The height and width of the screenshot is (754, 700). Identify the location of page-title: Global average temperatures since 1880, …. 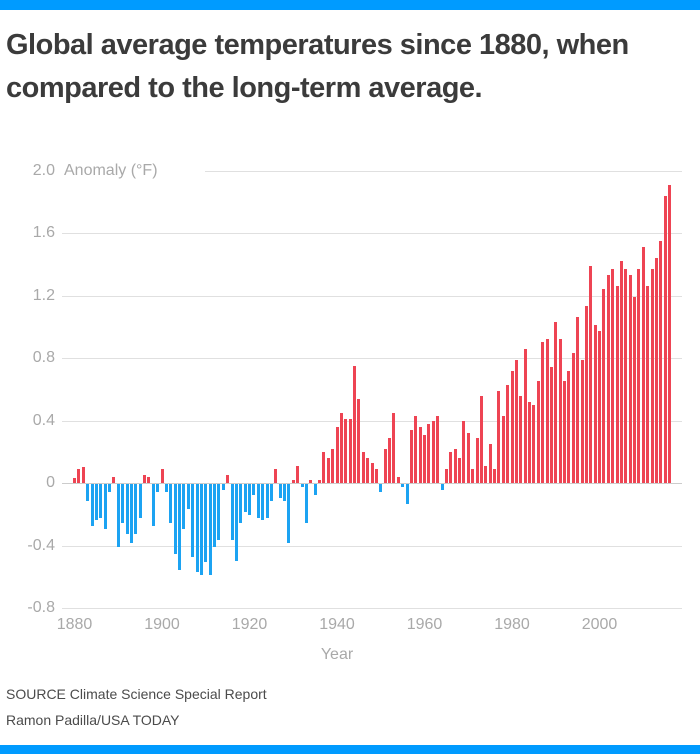
(317, 67).